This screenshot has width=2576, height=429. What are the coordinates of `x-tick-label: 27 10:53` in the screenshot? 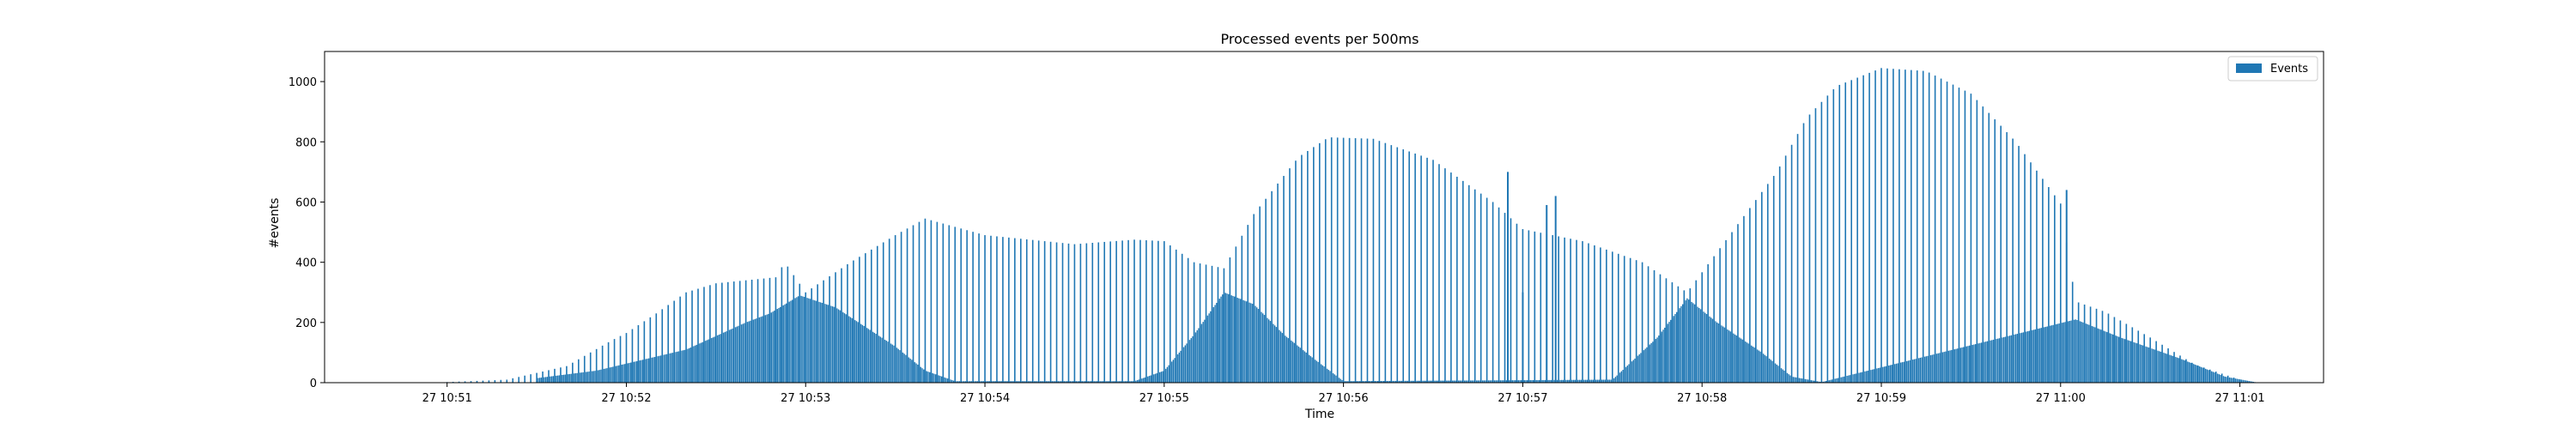 It's located at (806, 398).